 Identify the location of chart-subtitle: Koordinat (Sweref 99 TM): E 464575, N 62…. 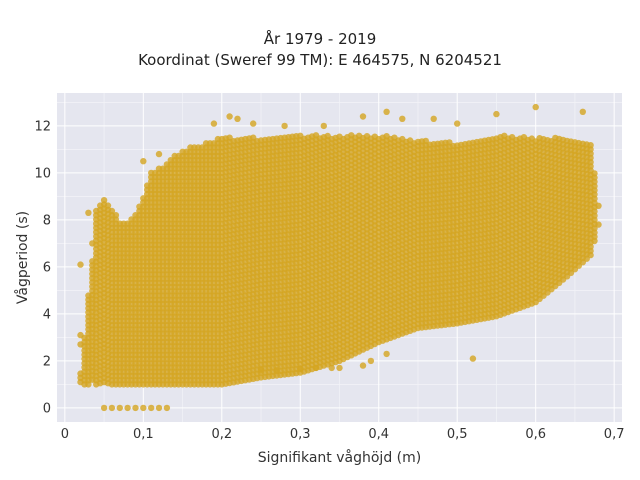
(320, 60).